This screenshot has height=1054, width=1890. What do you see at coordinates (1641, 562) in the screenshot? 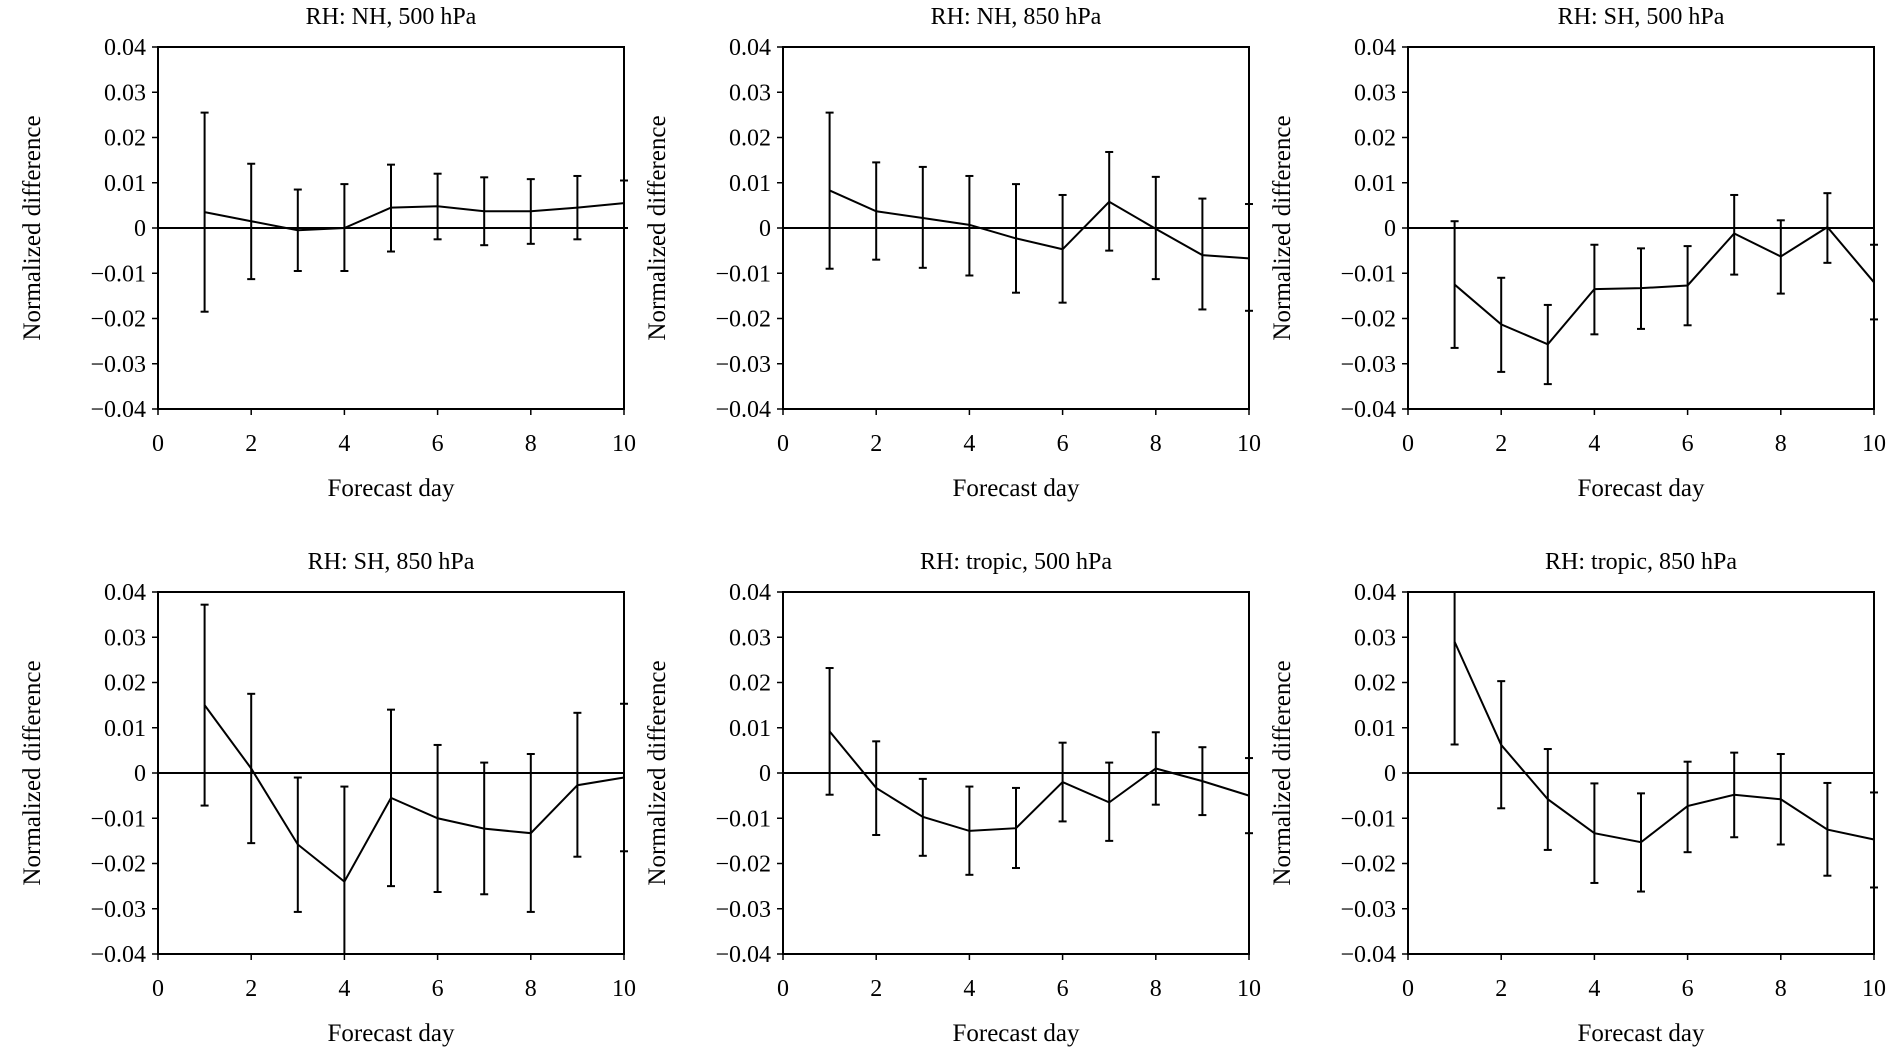
I see `chart-title: RH: tropic, 850 hPa` at bounding box center [1641, 562].